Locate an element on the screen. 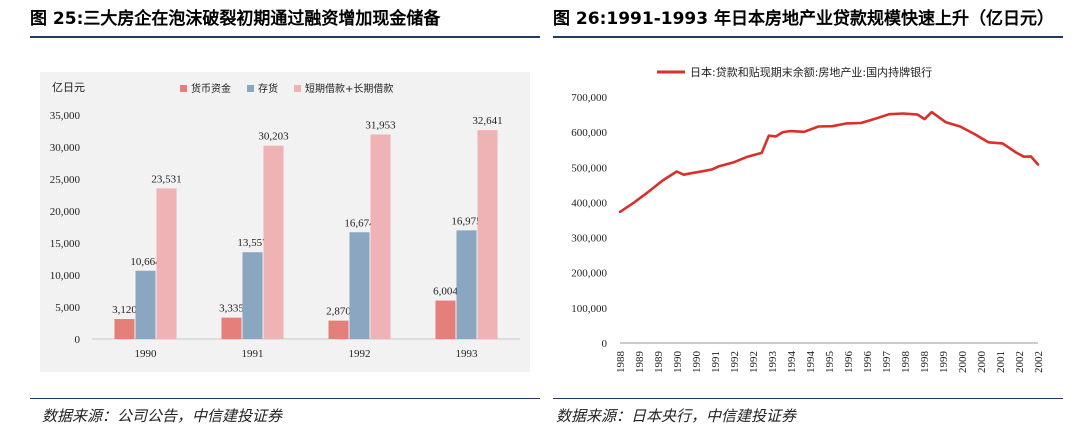  bar-data-label: 3,335 is located at coordinates (231, 309).